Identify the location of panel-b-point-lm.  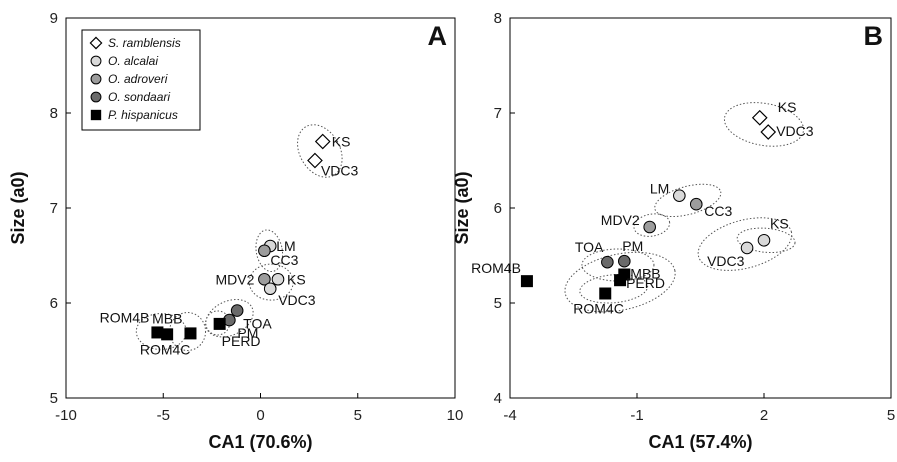
(679, 195).